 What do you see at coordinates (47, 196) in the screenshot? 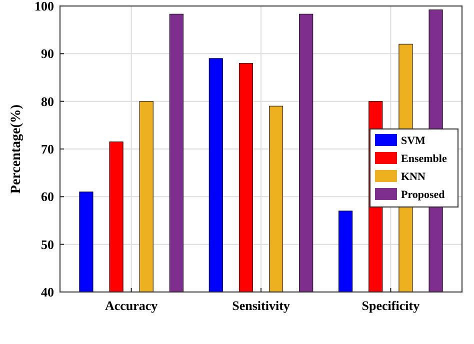
I see `y-tick-label: 60` at bounding box center [47, 196].